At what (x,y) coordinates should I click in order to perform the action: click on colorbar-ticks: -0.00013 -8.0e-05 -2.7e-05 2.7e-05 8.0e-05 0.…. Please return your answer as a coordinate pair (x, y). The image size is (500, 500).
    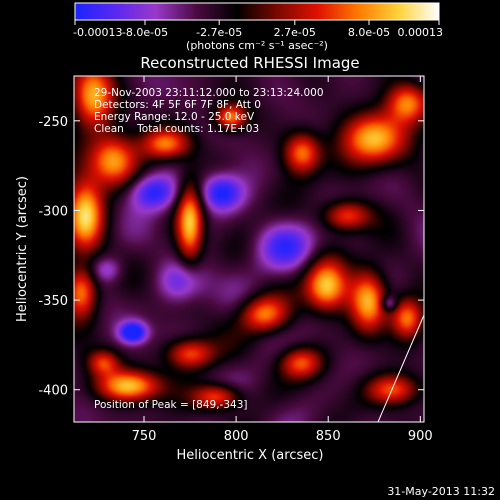
    Looking at the image, I should click on (258, 20).